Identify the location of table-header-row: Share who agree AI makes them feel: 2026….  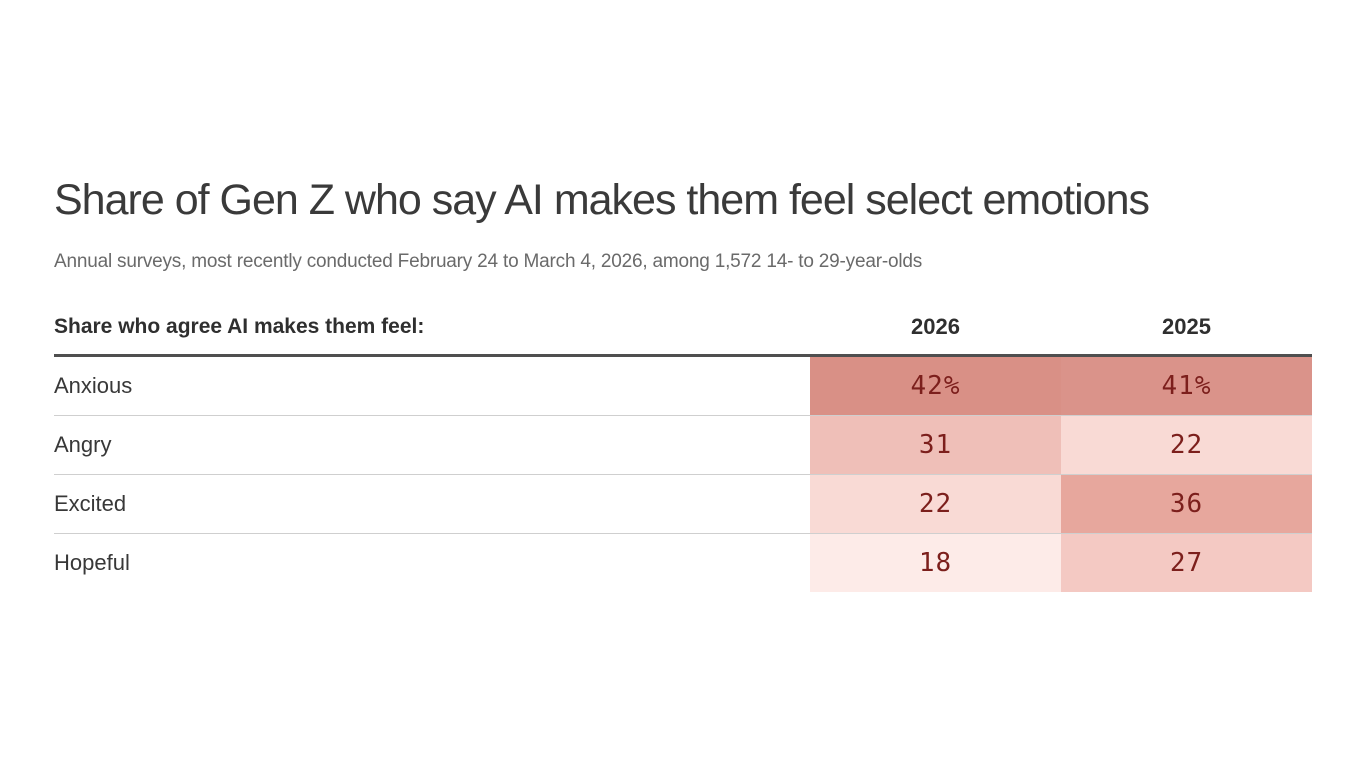
(683, 328).